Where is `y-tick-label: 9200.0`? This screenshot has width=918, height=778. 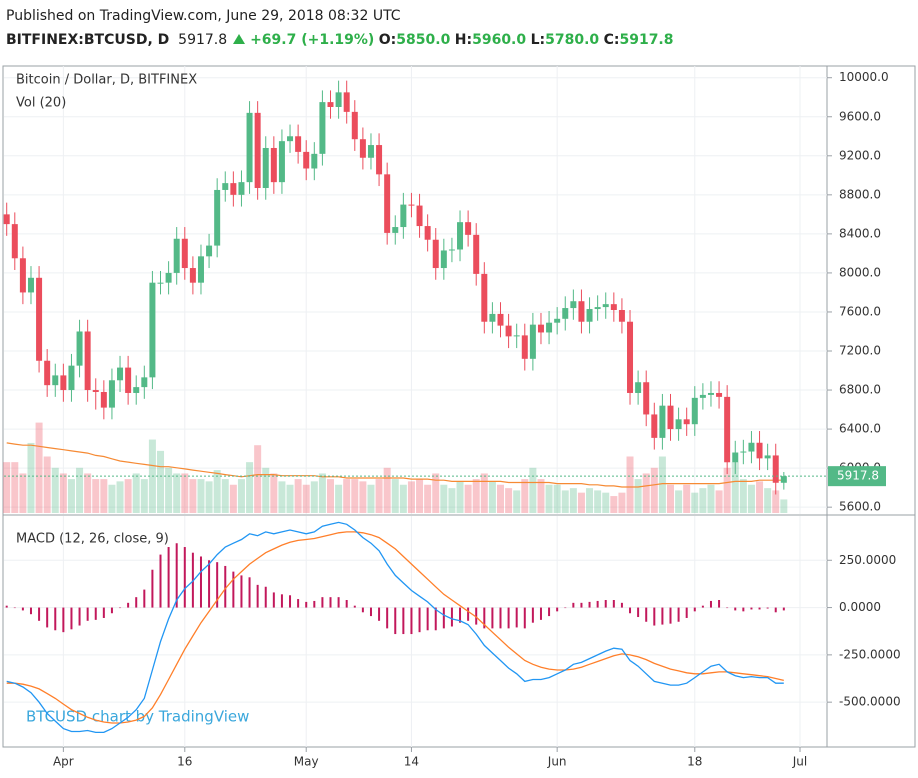
y-tick-label: 9200.0 is located at coordinates (860, 155).